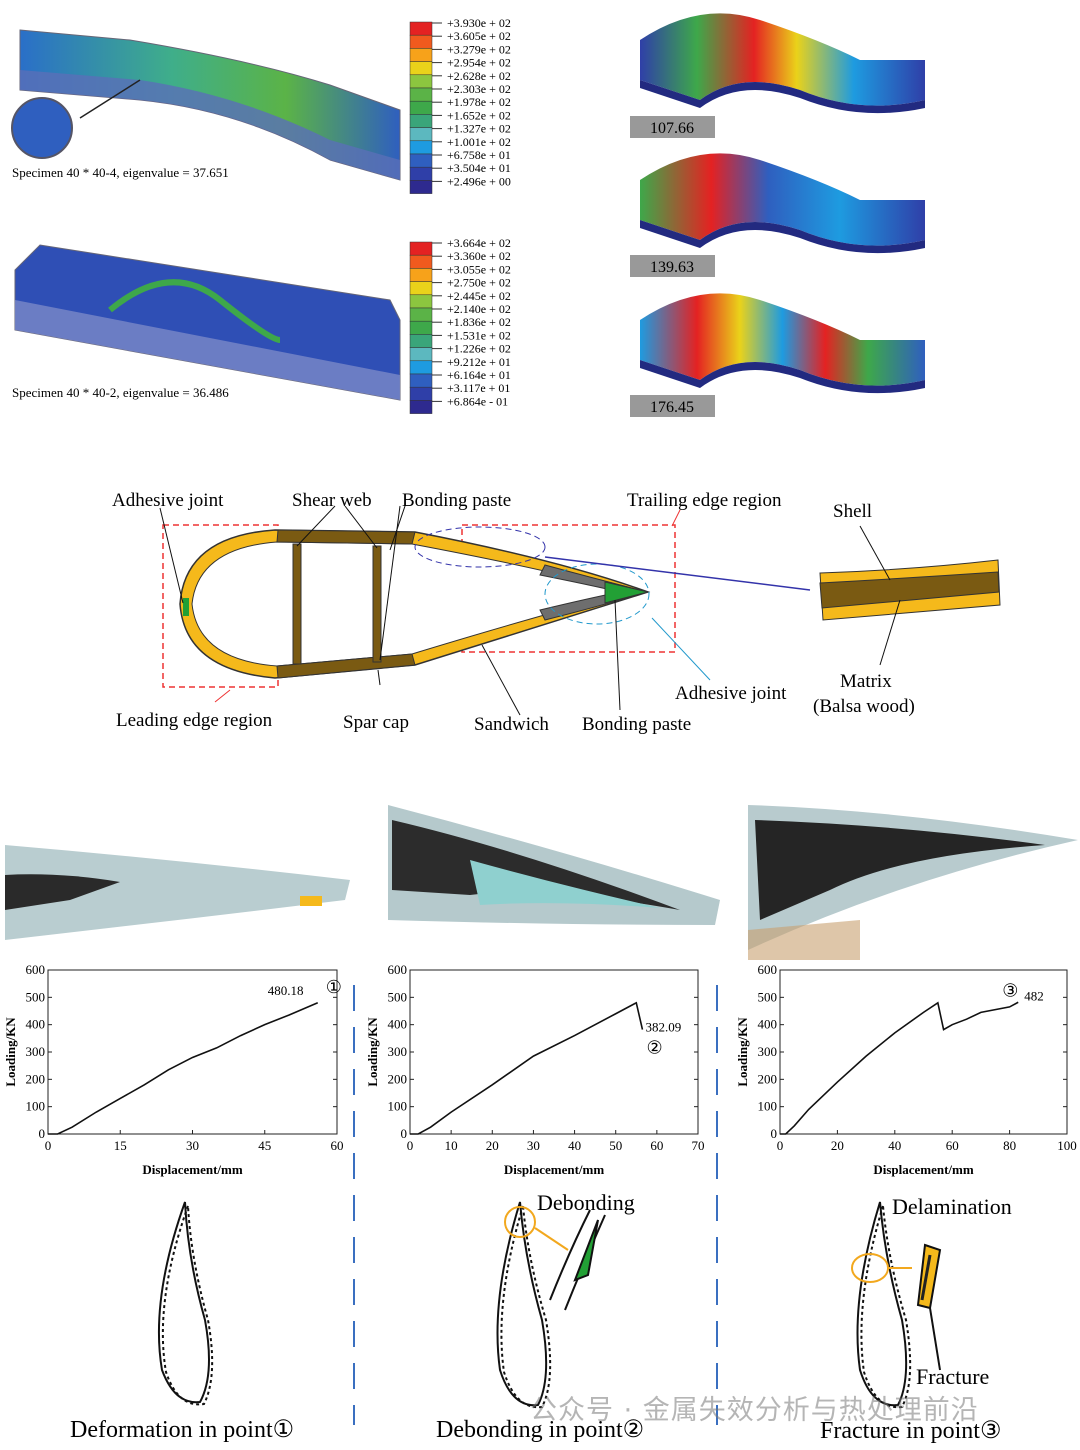 The width and height of the screenshot is (1080, 1450). I want to click on label-sandwich: Sandwich, so click(511, 724).